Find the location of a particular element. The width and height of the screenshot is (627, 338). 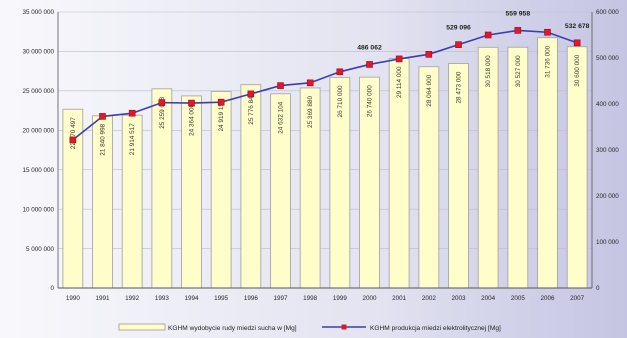

legend-bar-swatch is located at coordinates (142, 327).